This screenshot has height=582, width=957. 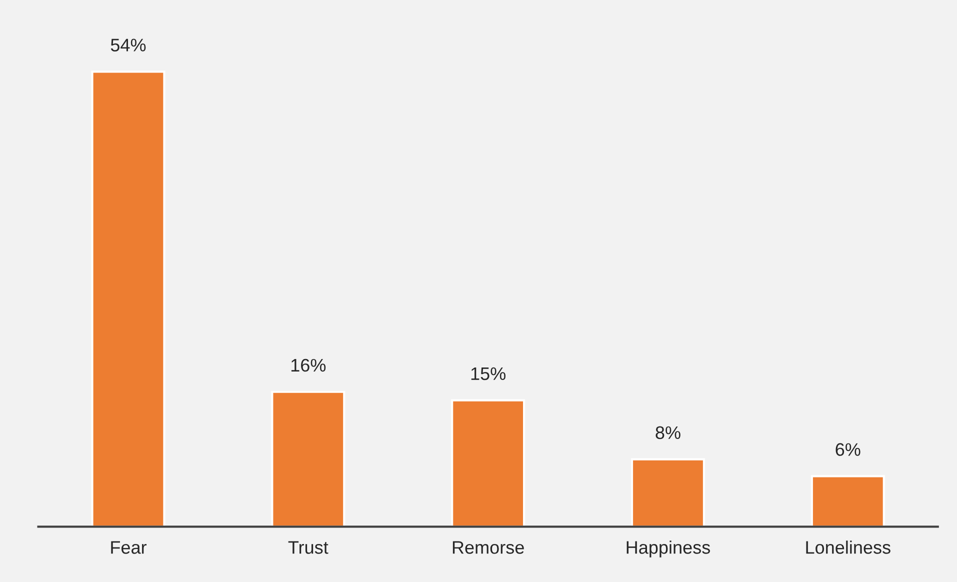 What do you see at coordinates (129, 547) in the screenshot?
I see `x-tick-label: Fear` at bounding box center [129, 547].